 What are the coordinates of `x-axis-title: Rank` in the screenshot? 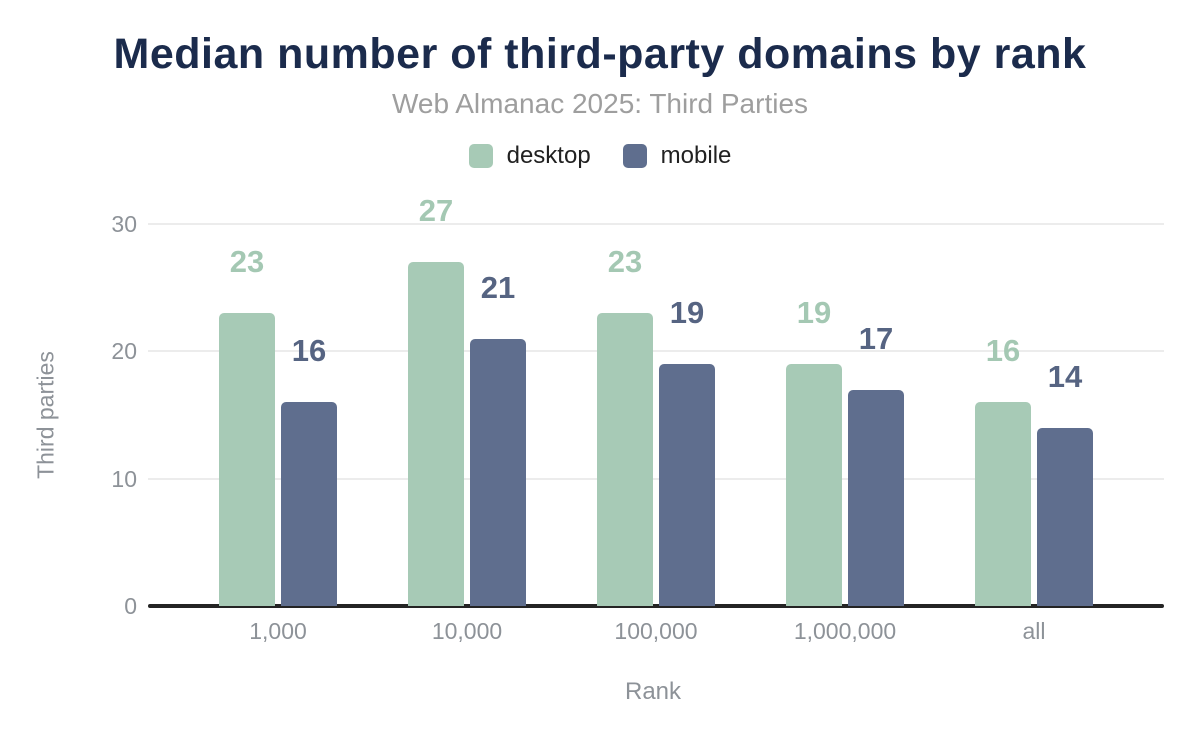 It's located at (653, 691).